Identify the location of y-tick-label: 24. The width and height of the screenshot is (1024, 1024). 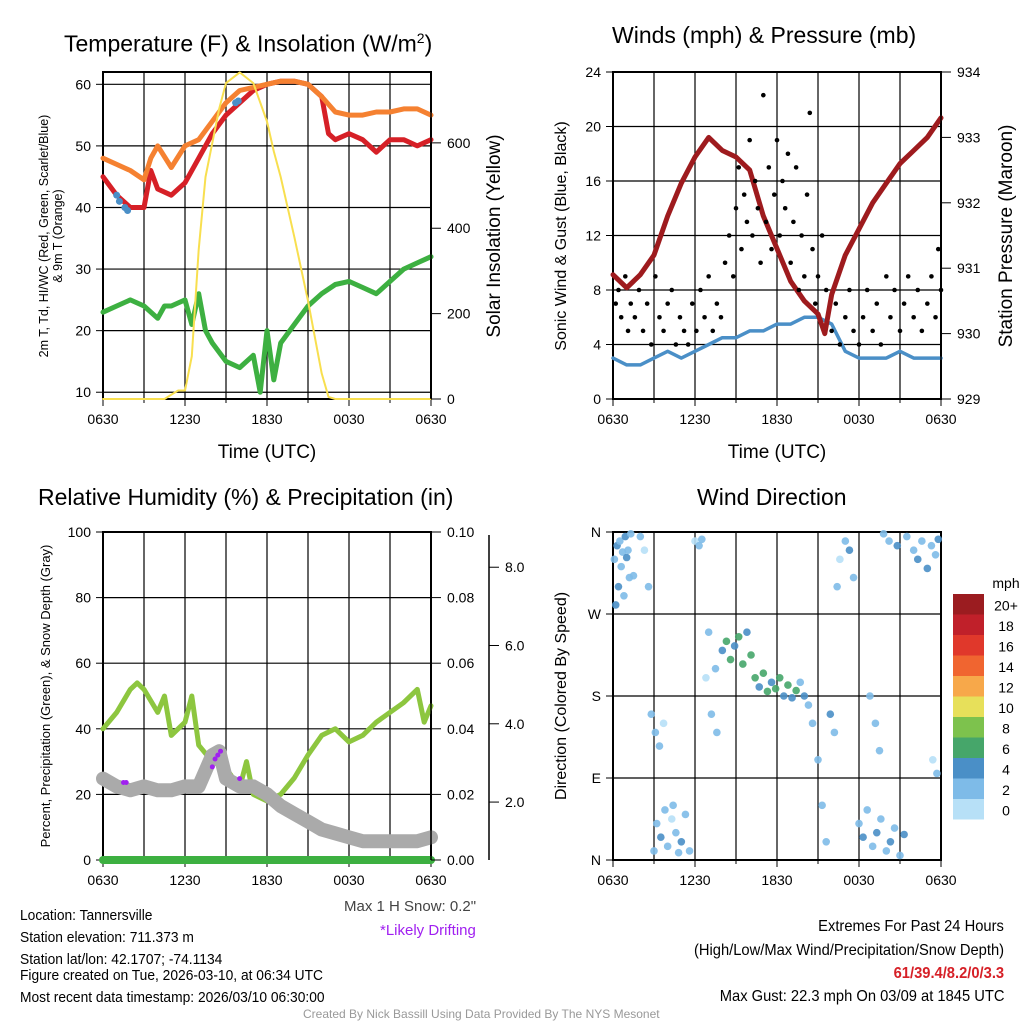
(593, 72).